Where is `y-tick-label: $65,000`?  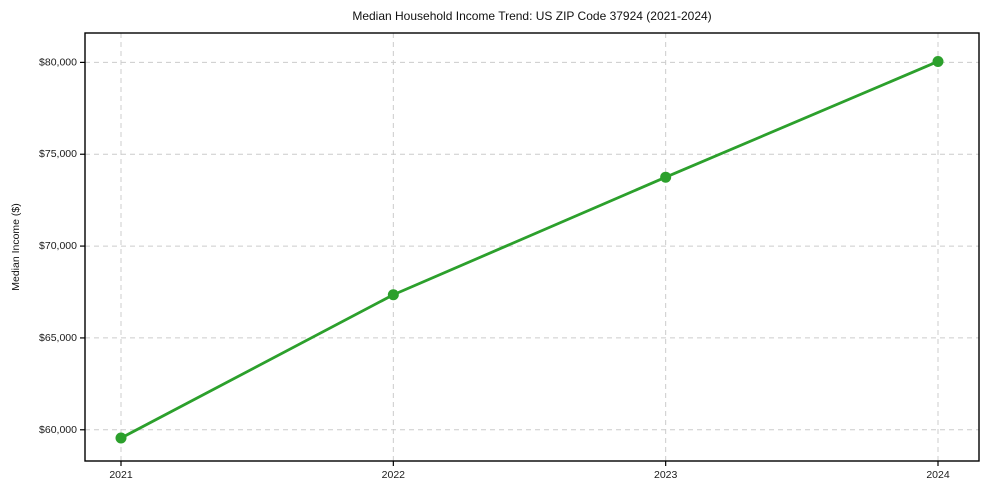 y-tick-label: $65,000 is located at coordinates (58, 338).